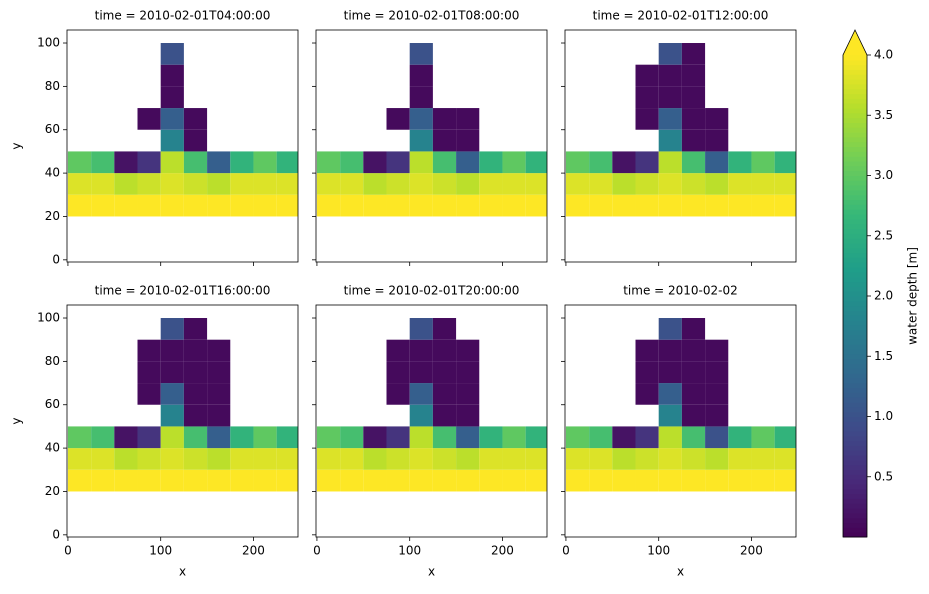  I want to click on colorbar-extend, so click(855, 42).